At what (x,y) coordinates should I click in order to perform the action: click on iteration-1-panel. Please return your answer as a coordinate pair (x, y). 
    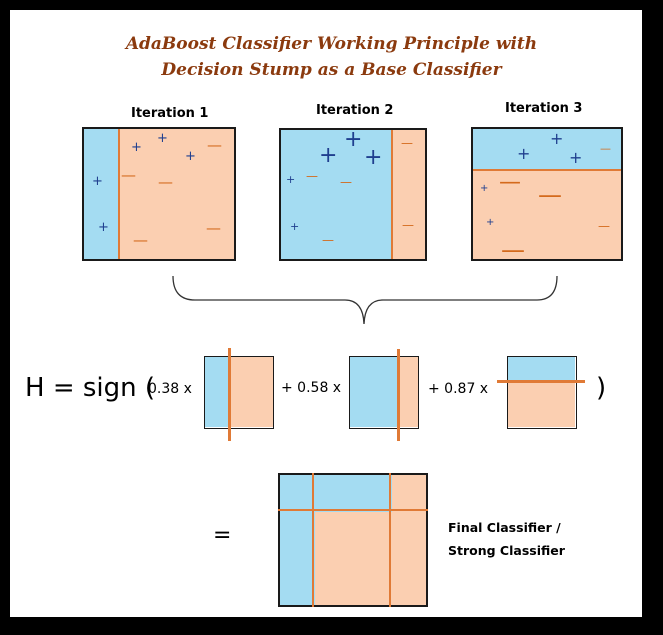
    Looking at the image, I should click on (159, 194).